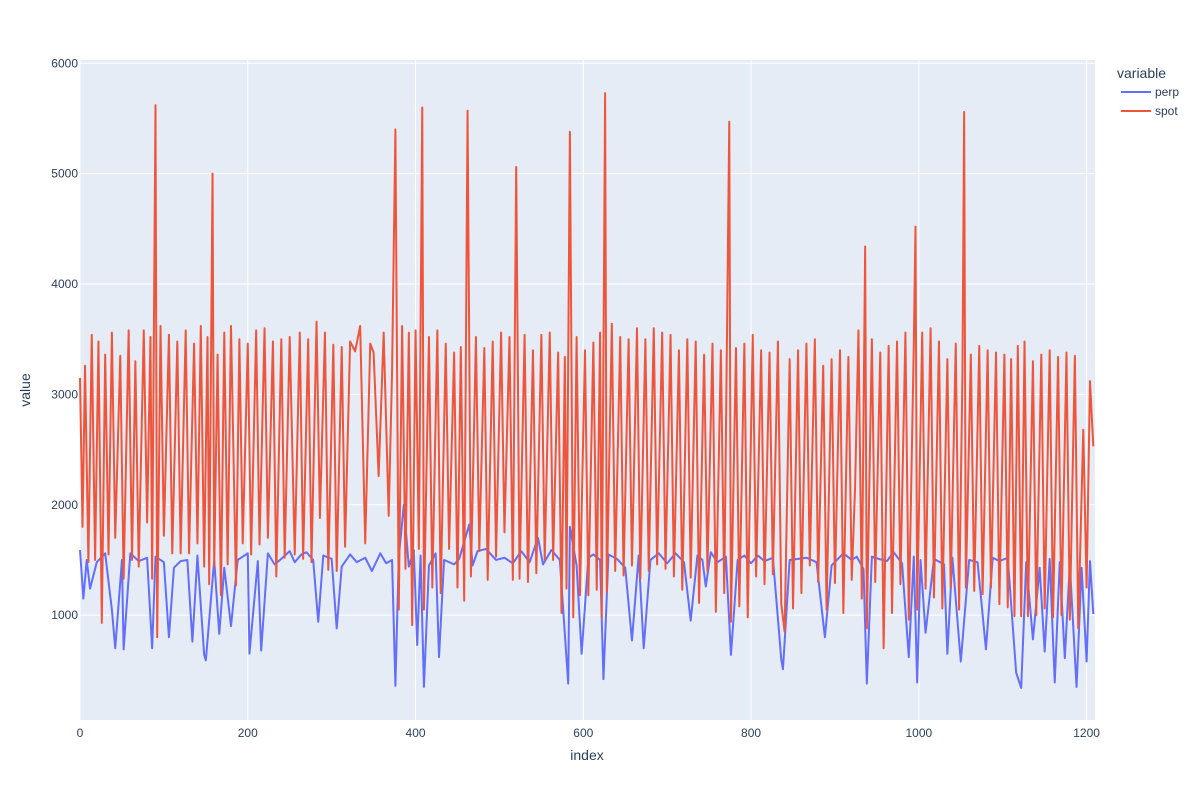 This screenshot has width=1200, height=800. Describe the element at coordinates (1149, 111) in the screenshot. I see `legend-item-spot: spot` at that location.